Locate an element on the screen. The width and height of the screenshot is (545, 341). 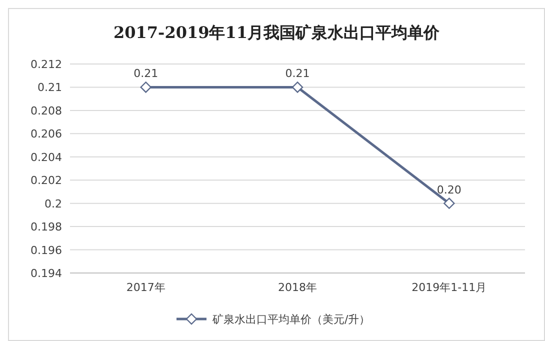
legend-label: 矿泉水出口平均单价（美元/升） is located at coordinates (291, 319).